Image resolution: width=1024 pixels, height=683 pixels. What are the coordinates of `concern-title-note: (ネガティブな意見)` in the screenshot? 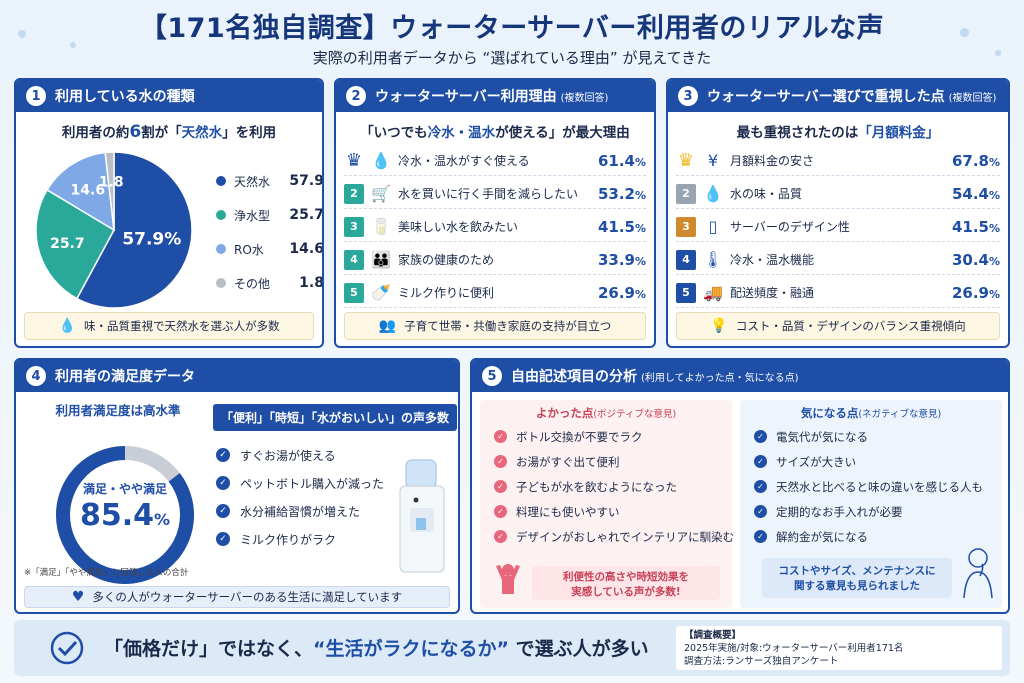 It's located at (899, 414).